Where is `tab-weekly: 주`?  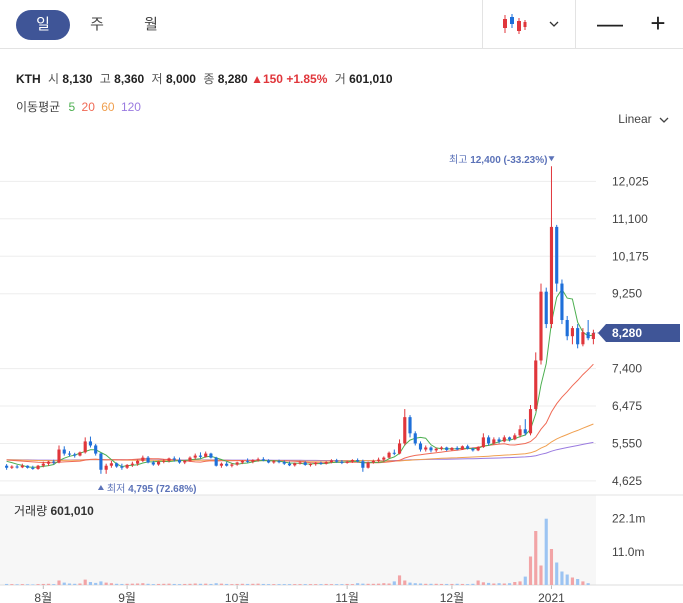
tab-weekly: 주 is located at coordinates (97, 24).